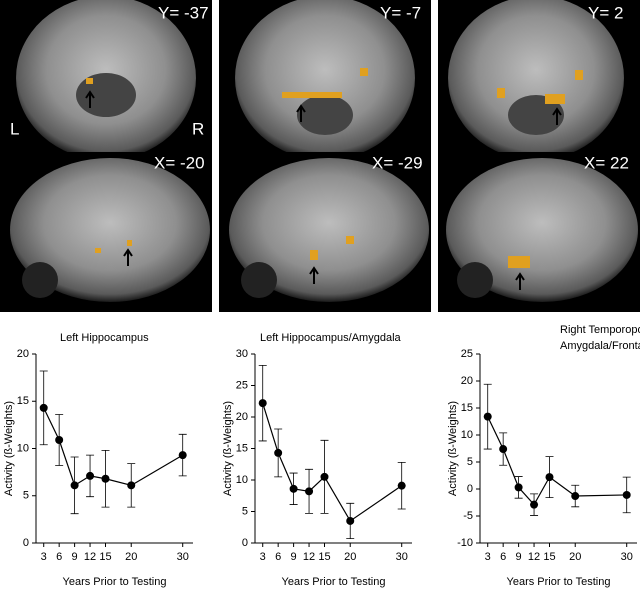  I want to click on slice-label: Y= -37, so click(183, 12).